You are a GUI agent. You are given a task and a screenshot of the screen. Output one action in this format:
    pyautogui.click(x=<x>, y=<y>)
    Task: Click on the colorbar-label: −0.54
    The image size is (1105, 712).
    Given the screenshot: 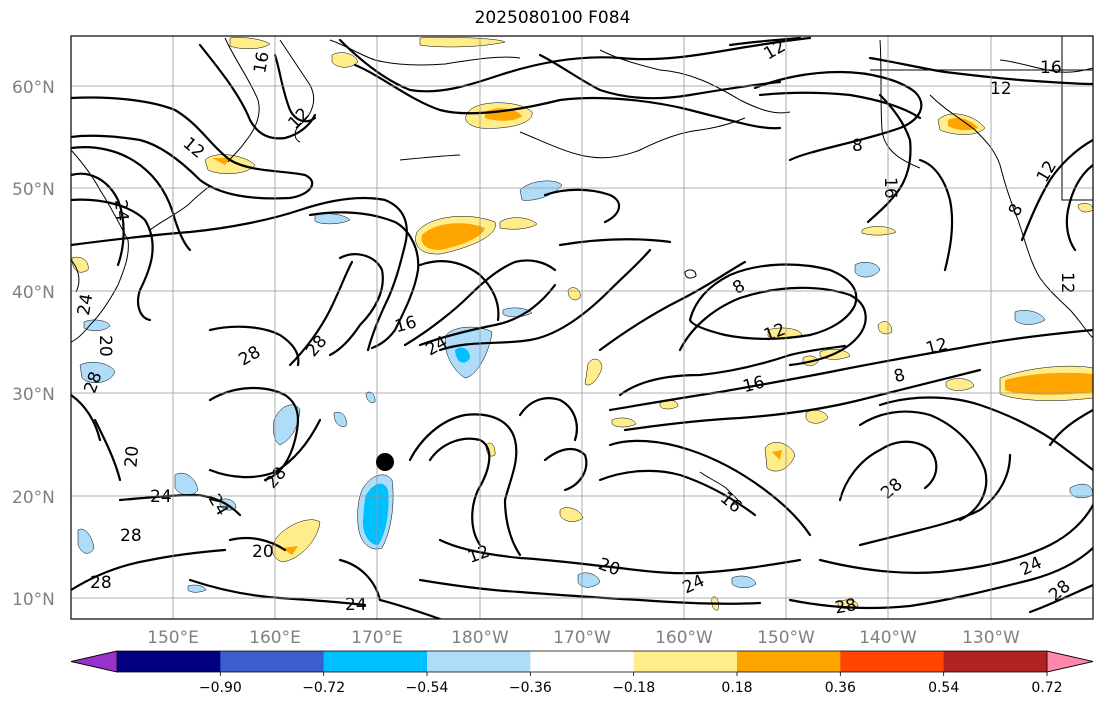 What is the action you would take?
    pyautogui.click(x=427, y=688)
    